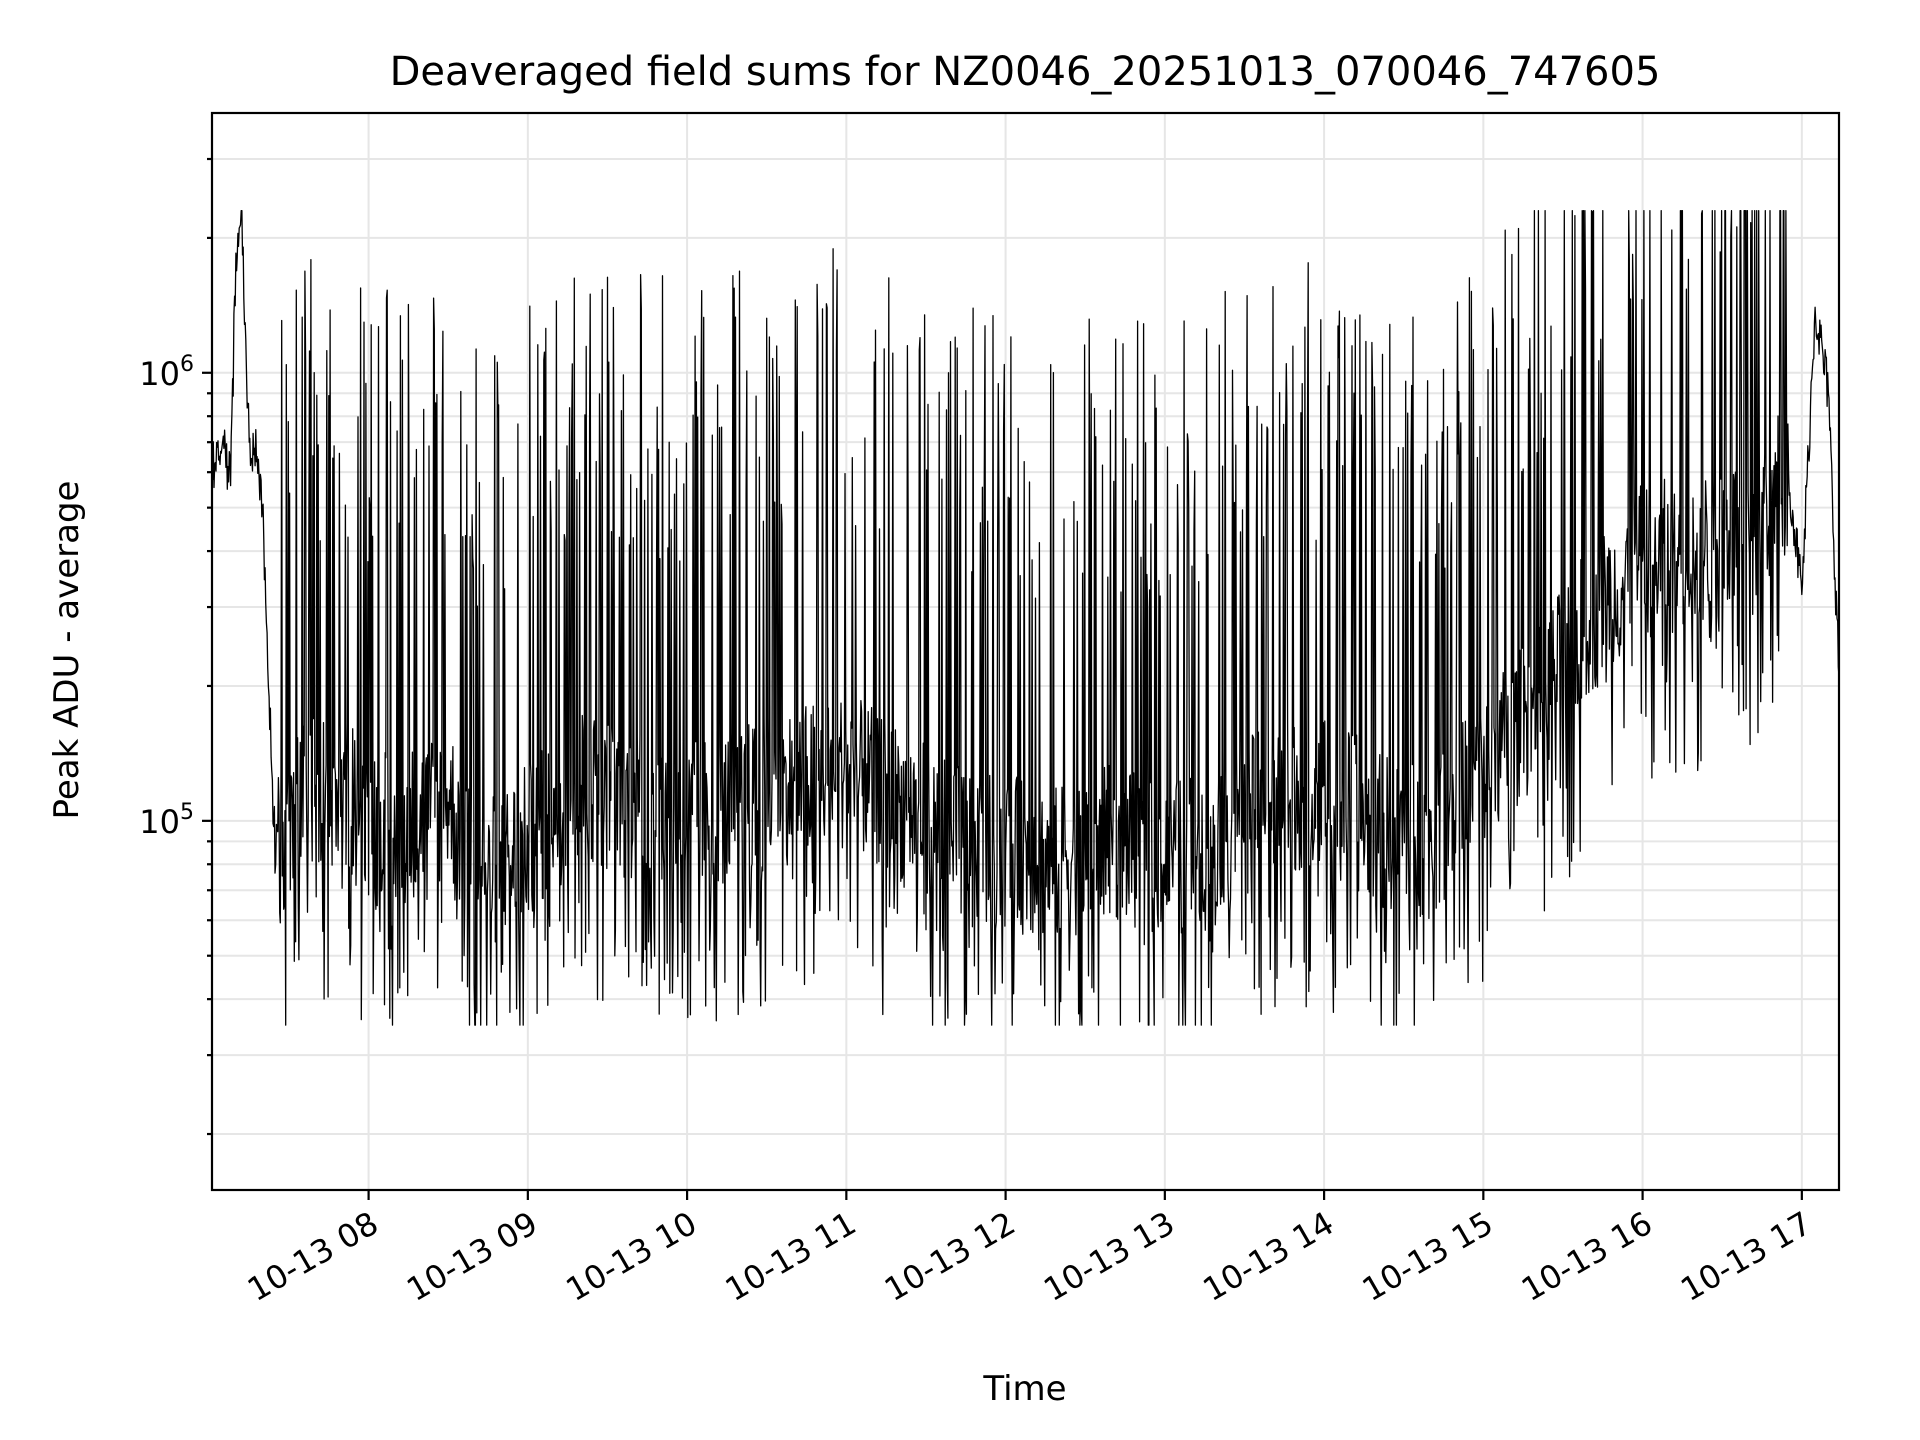 This screenshot has width=1920, height=1440. I want to click on y-tick-label: 106, so click(166, 372).